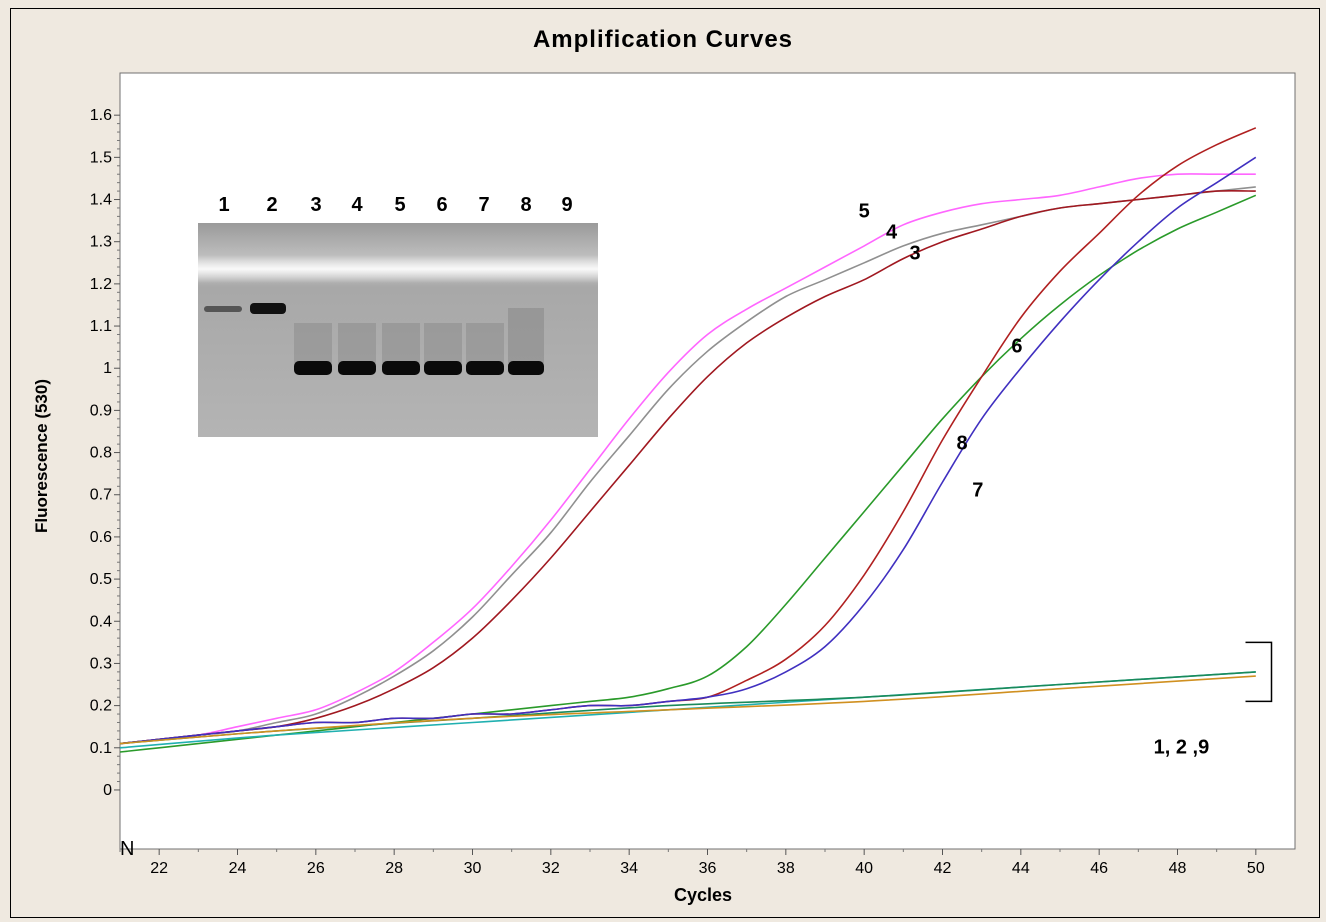 The width and height of the screenshot is (1326, 922). I want to click on gel-lane-label-3: 3, so click(316, 205).